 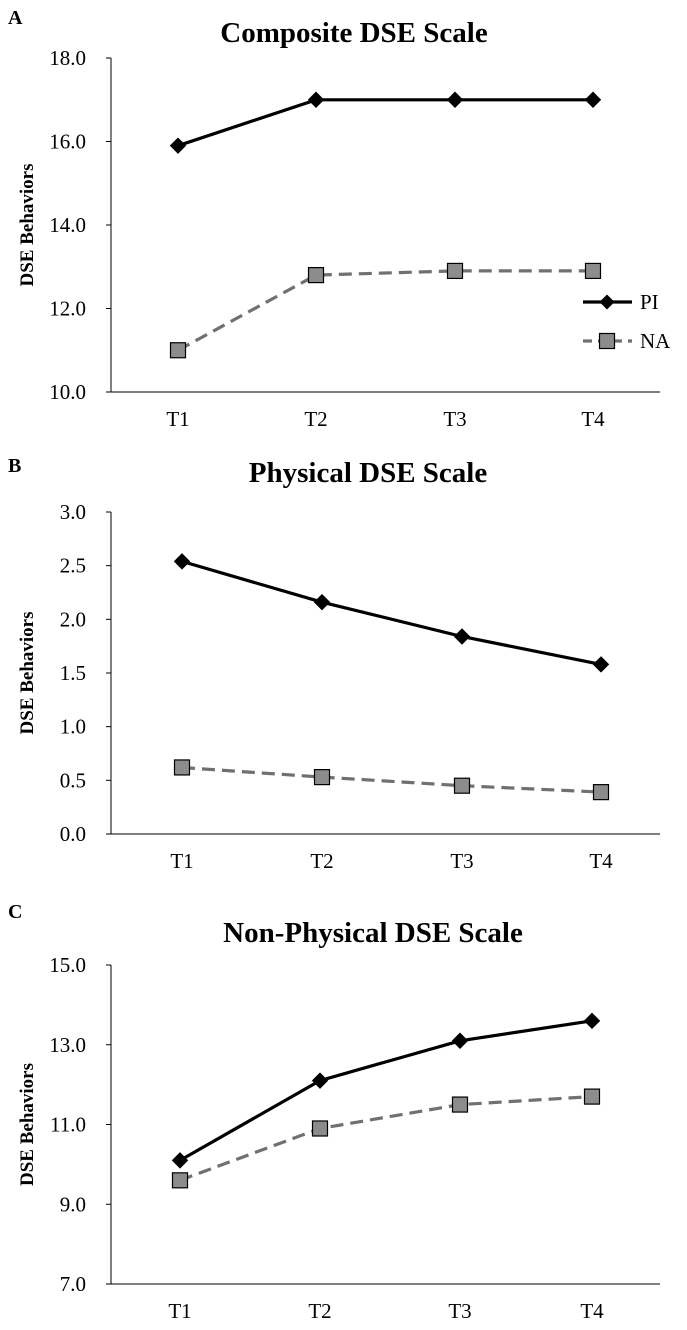 I want to click on y-tick-label: 2.0, so click(x=73, y=619).